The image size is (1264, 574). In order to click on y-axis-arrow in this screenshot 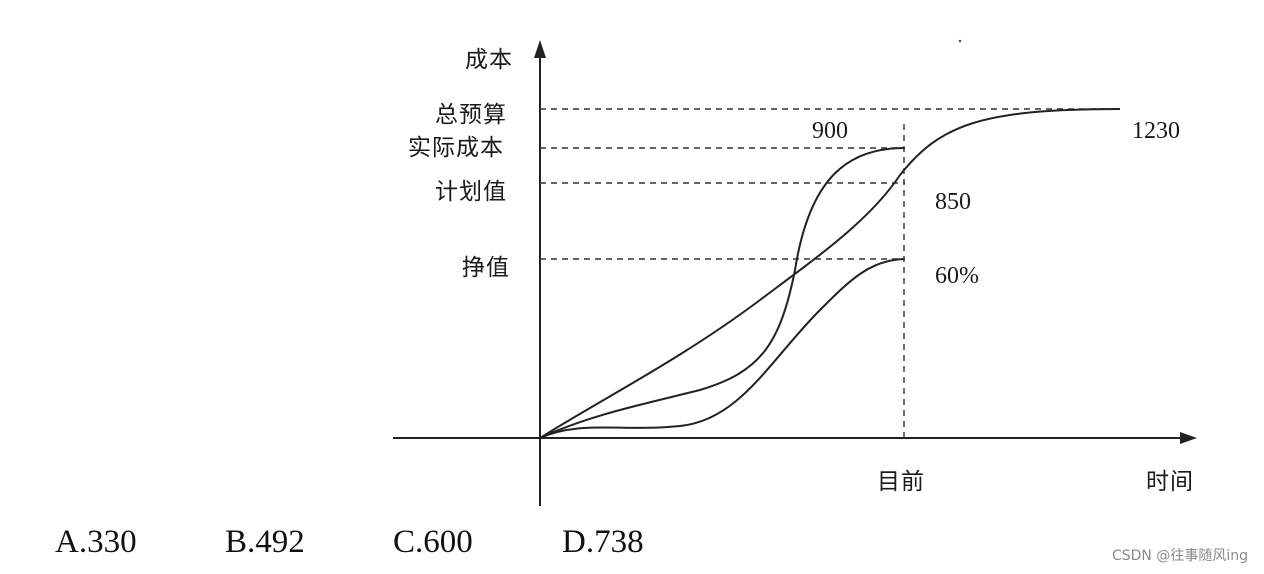, I will do `click(540, 49)`.